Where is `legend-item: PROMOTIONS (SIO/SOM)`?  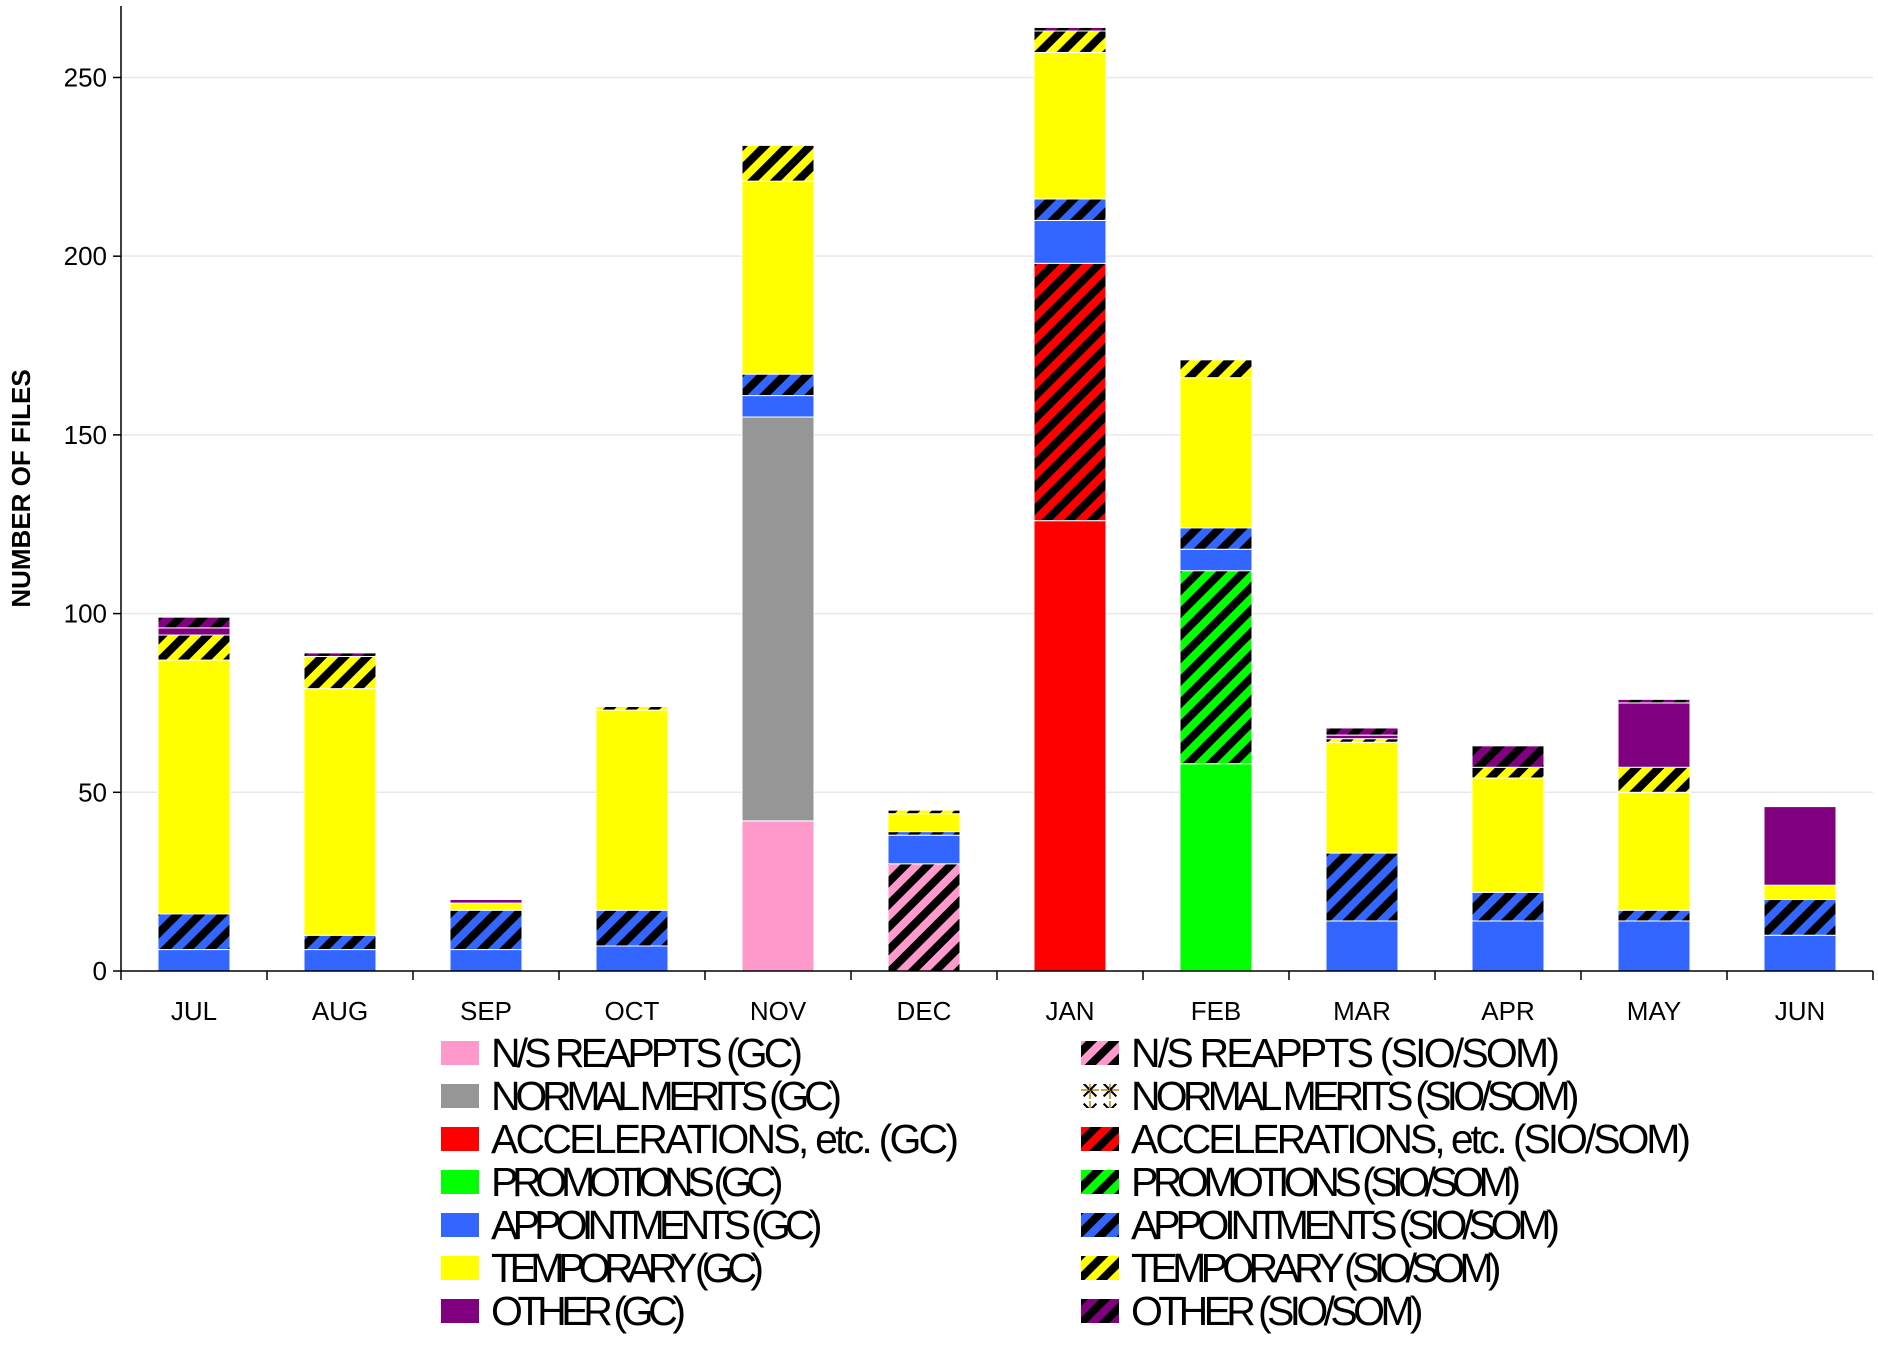 legend-item: PROMOTIONS (SIO/SOM) is located at coordinates (1301, 1182).